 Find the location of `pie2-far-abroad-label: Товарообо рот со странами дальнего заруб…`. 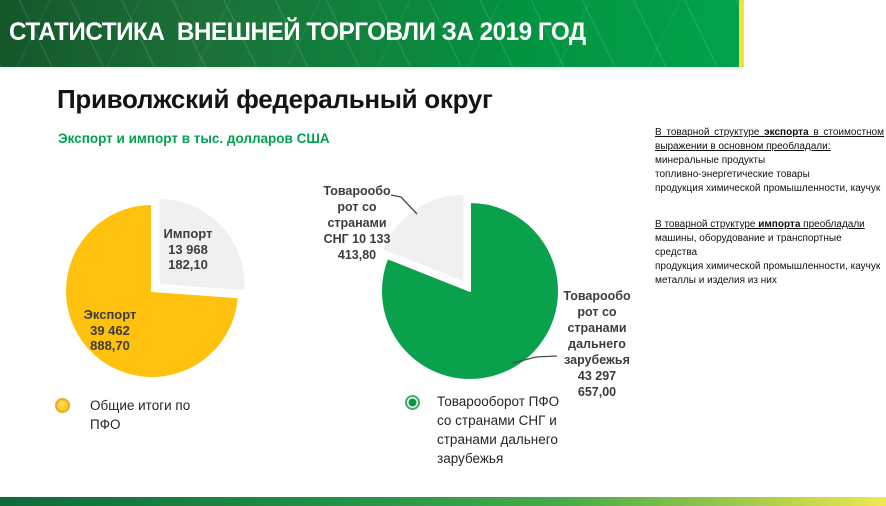

pie2-far-abroad-label: Товарообо рот со странами дальнего заруб… is located at coordinates (597, 344).